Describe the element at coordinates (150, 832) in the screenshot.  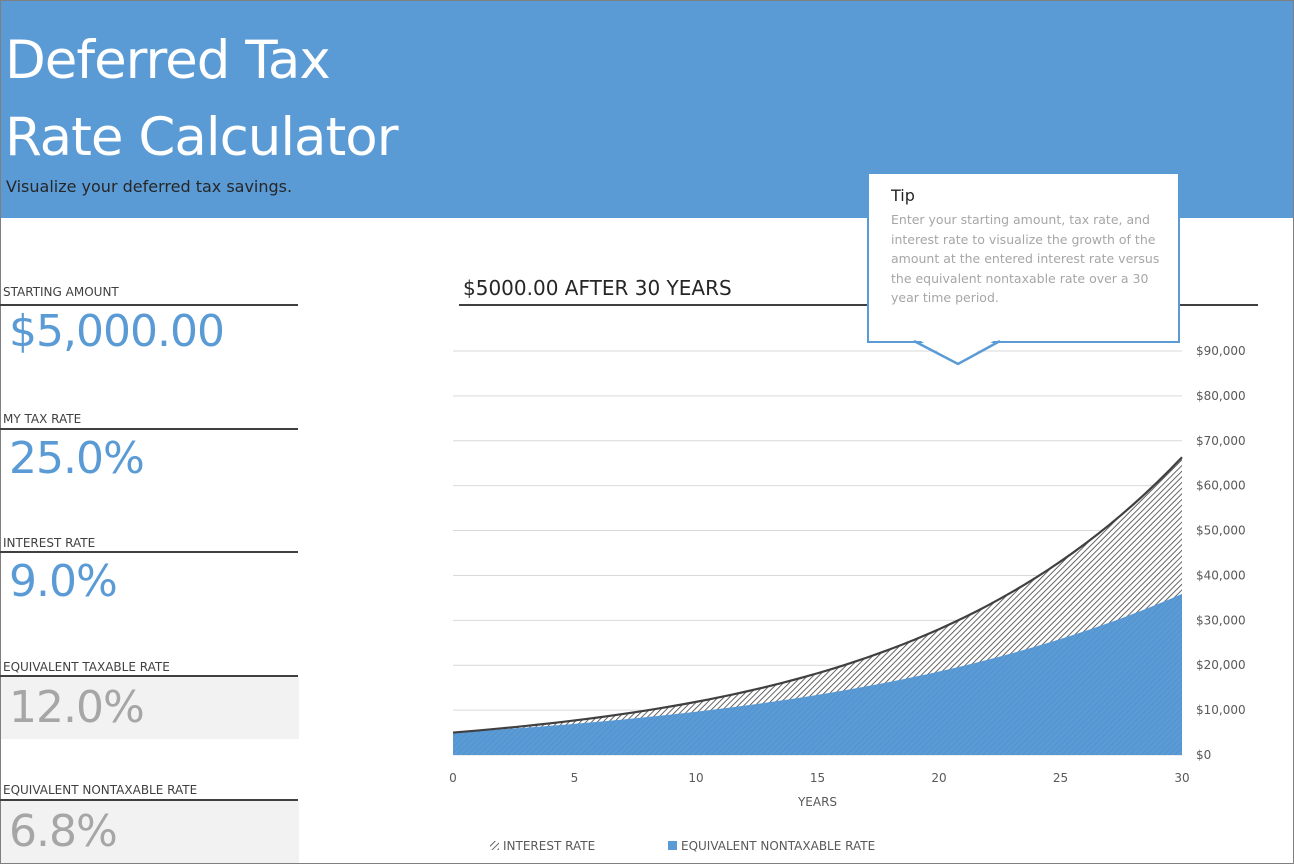
I see `equivalent-nontaxable-rate-box` at that location.